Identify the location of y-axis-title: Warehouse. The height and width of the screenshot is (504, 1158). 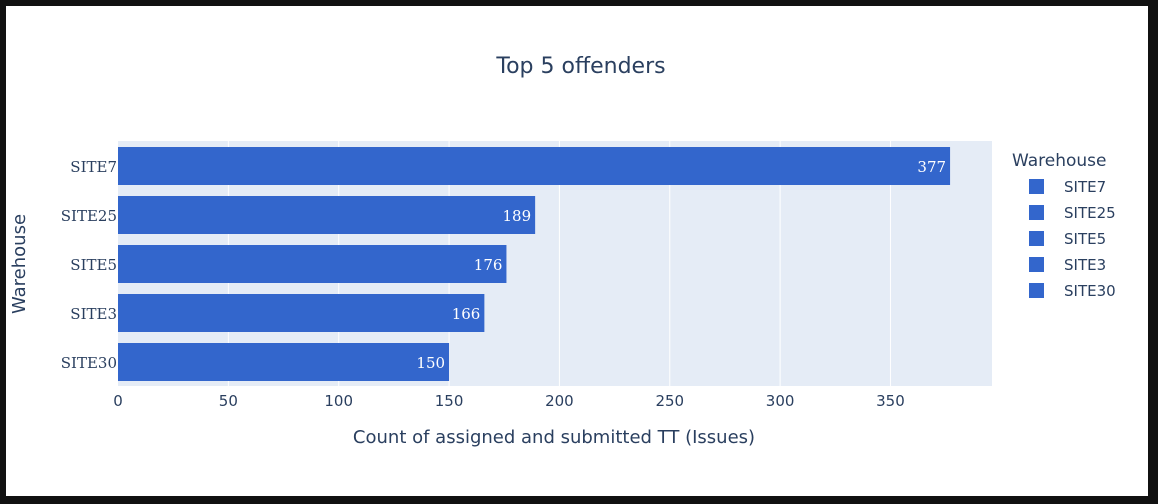
(19, 264).